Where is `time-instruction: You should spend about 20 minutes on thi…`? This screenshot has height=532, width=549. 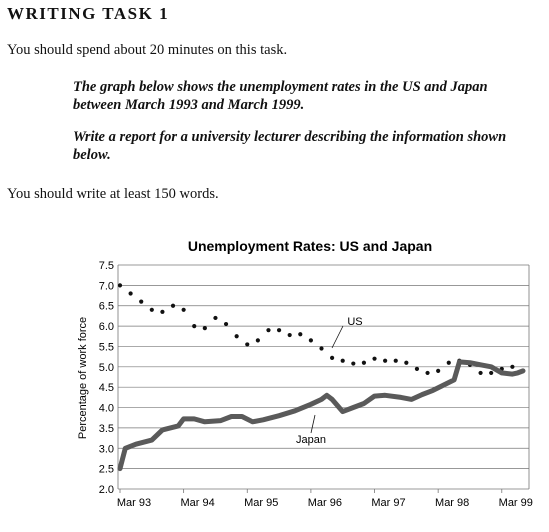
time-instruction: You should spend about 20 minutes on thi… is located at coordinates (147, 50).